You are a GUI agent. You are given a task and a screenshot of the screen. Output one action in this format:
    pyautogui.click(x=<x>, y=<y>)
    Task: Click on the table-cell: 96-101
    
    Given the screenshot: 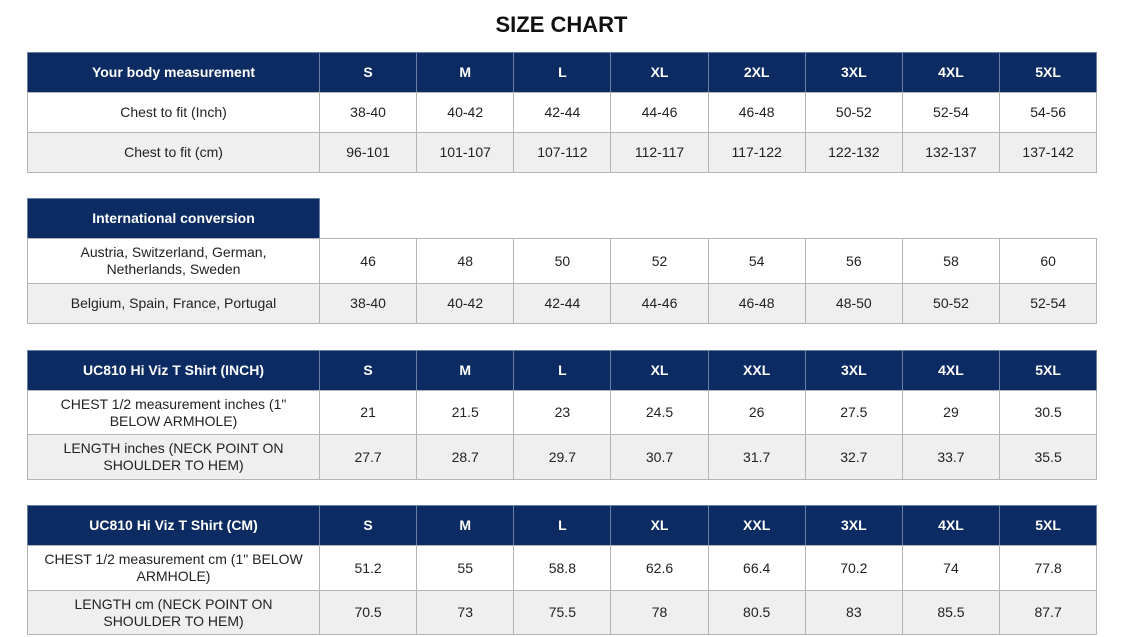 What is the action you would take?
    pyautogui.click(x=368, y=152)
    